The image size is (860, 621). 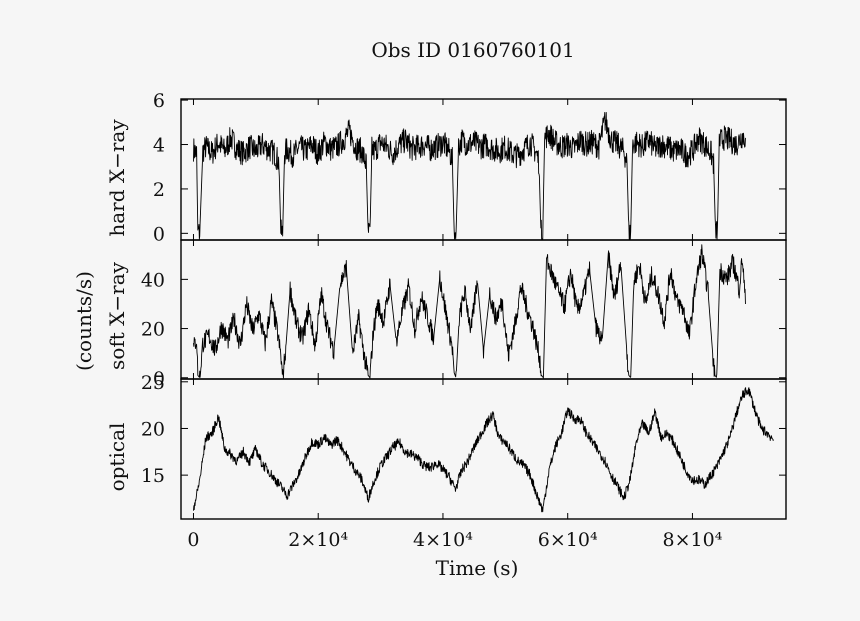 What do you see at coordinates (472, 50) in the screenshot?
I see `chart-title: Obs ID 0160760101` at bounding box center [472, 50].